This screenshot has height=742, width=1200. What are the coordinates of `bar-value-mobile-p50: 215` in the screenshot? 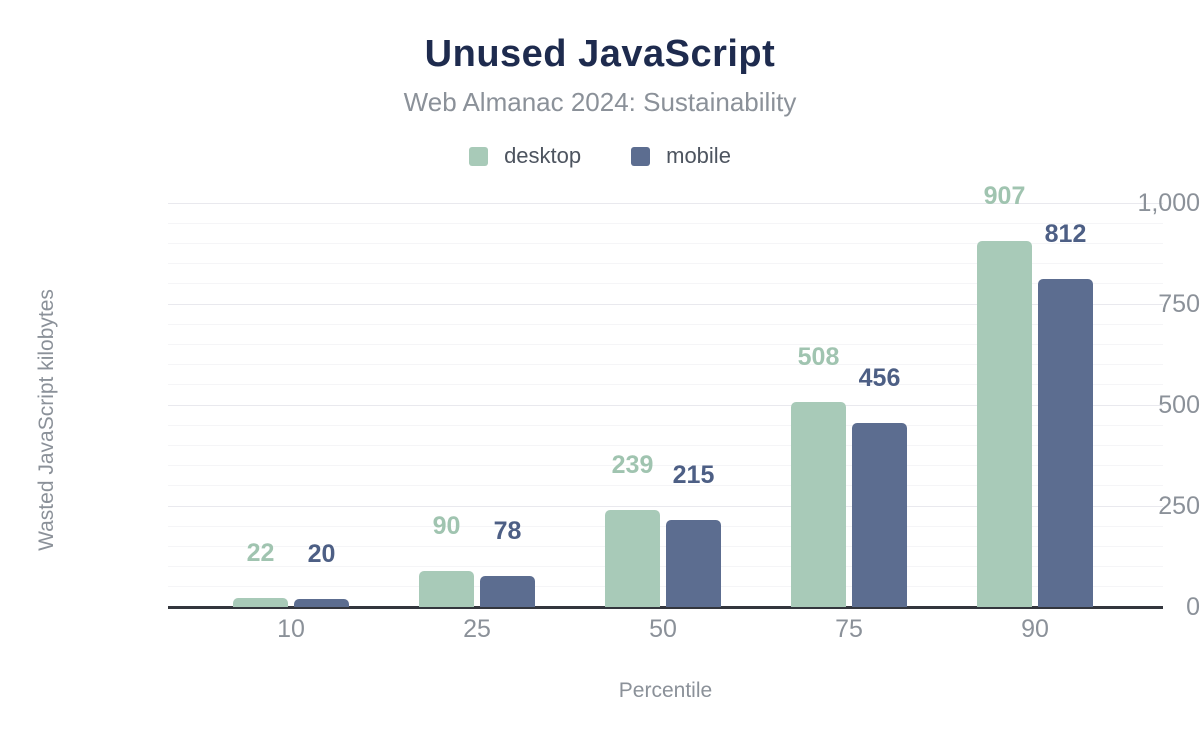 It's located at (693, 475).